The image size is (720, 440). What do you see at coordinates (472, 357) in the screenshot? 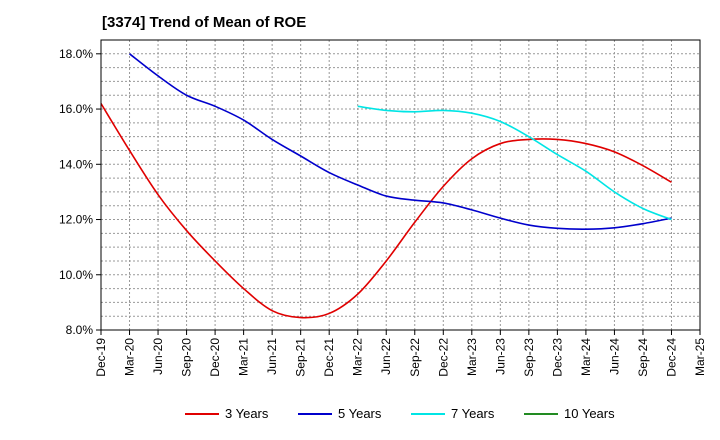
I see `x-tick-label: Mar-23` at bounding box center [472, 357].